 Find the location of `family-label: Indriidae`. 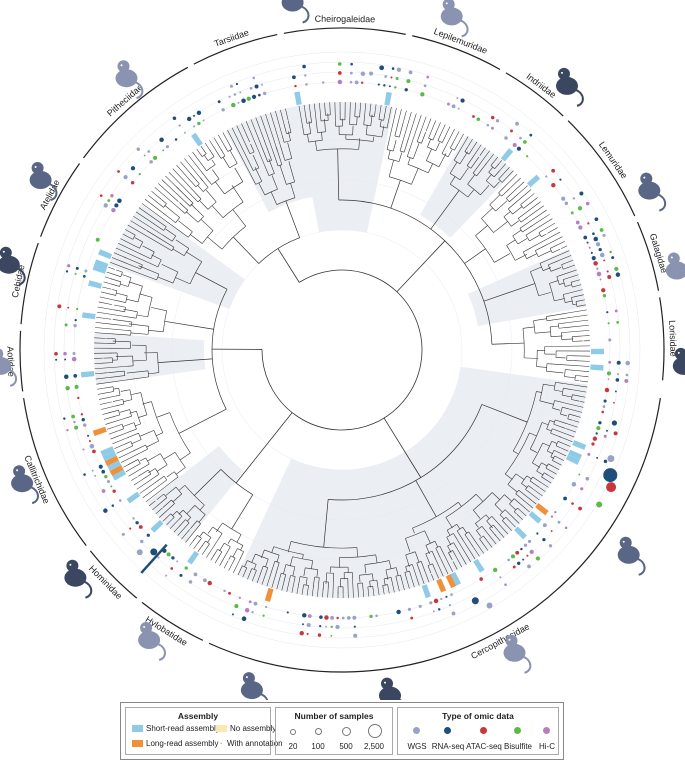

family-label: Indriidae is located at coordinates (541, 85).